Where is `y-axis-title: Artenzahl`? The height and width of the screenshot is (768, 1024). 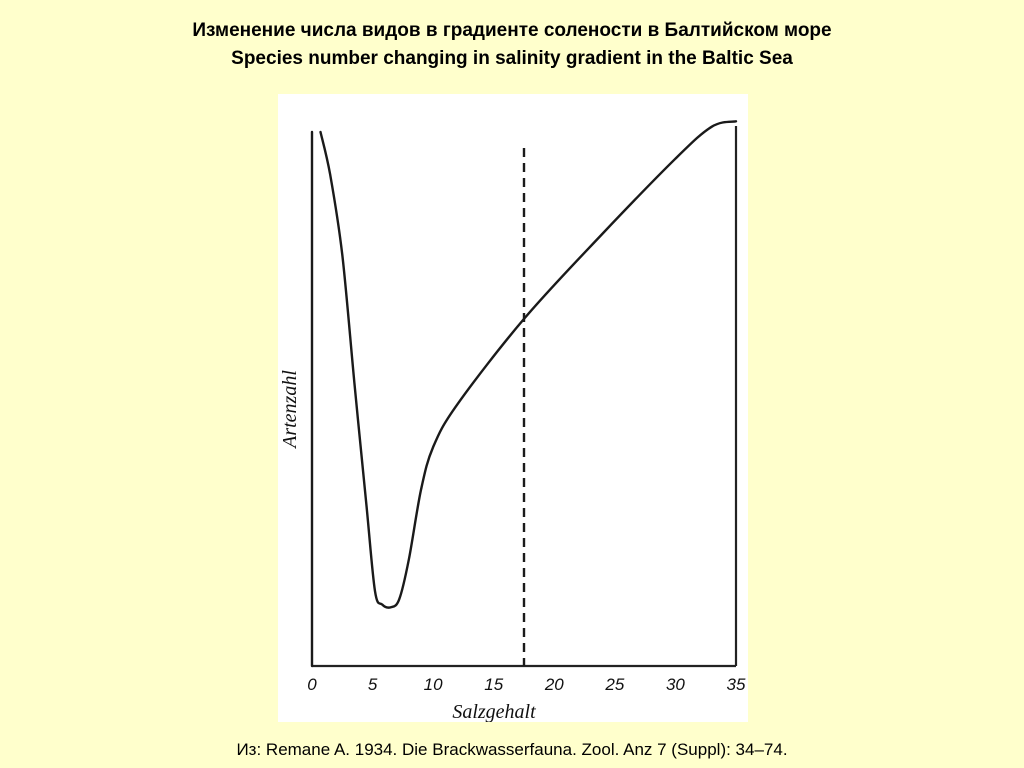 y-axis-title: Artenzahl is located at coordinates (290, 410).